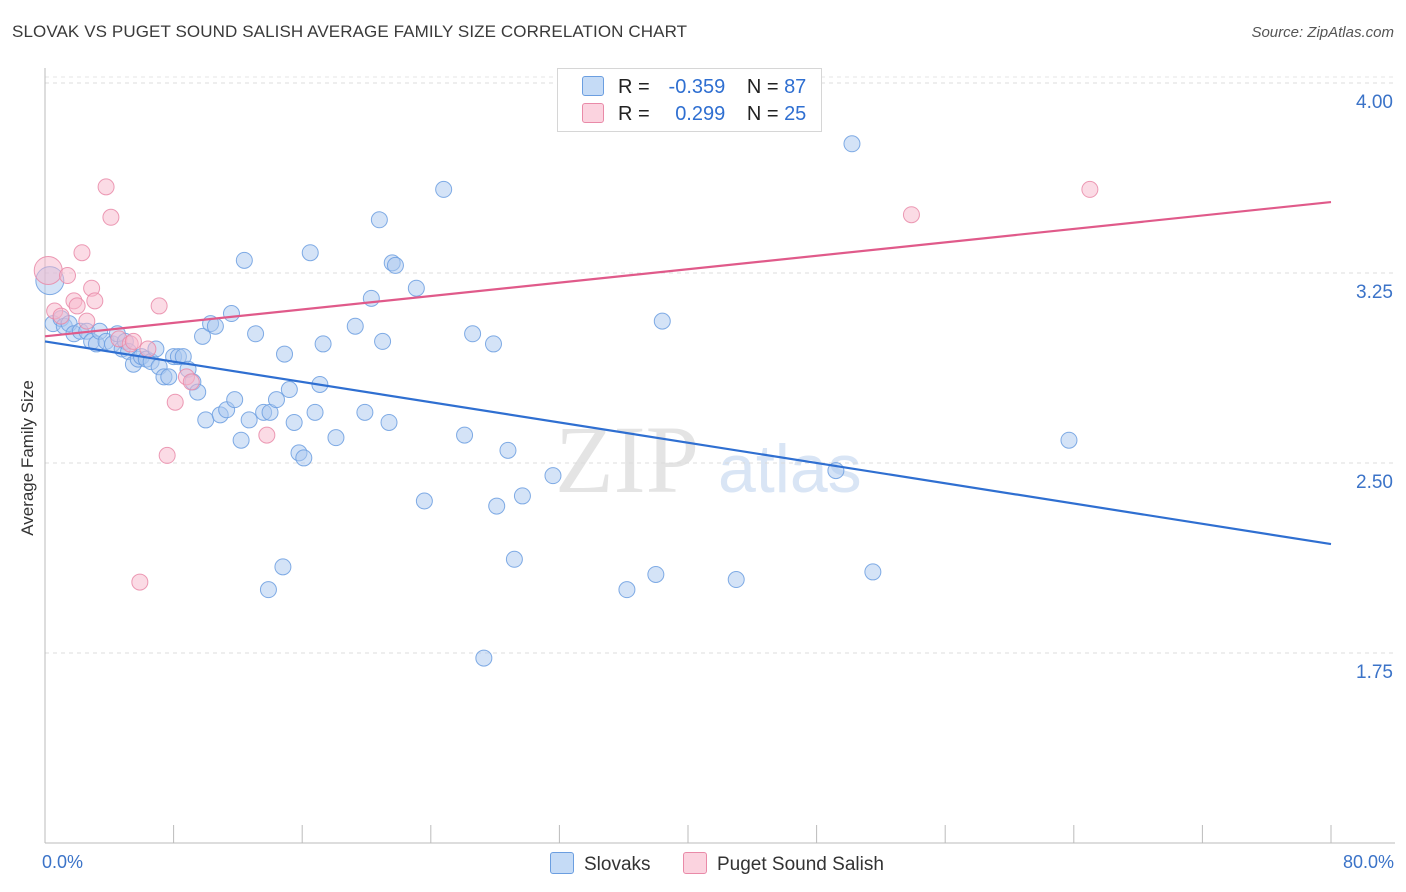 The image size is (1406, 892). Describe the element at coordinates (1374, 387) in the screenshot. I see `y-tick-labels: 1.75 2.50 3.25 4.00` at that location.